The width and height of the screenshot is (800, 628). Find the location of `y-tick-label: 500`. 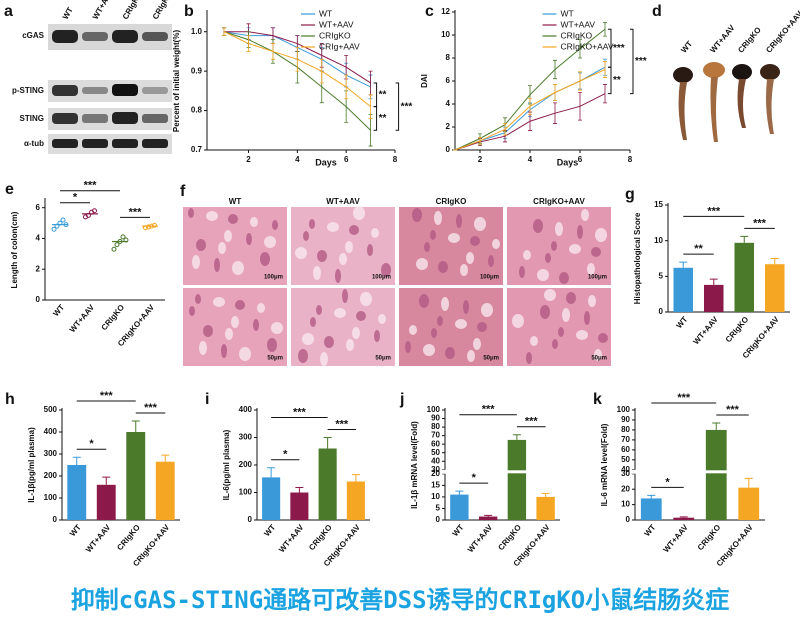

y-tick-label: 500 is located at coordinates (51, 409).